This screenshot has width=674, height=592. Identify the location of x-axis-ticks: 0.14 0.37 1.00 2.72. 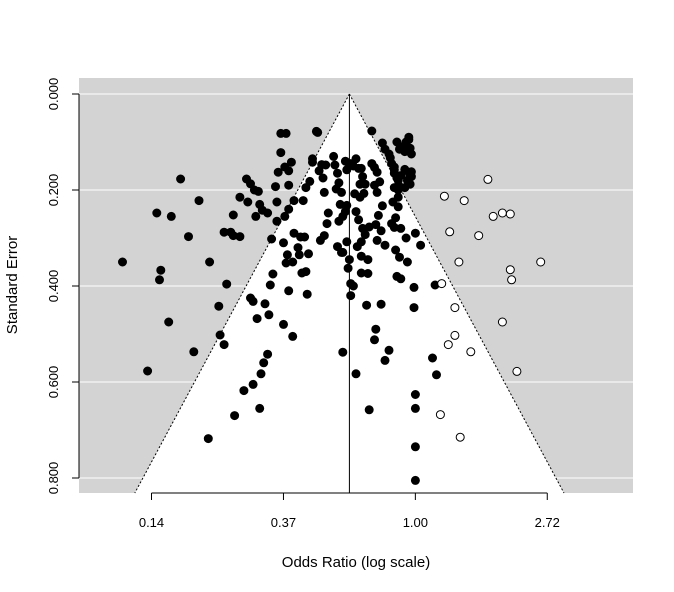
(349, 511).